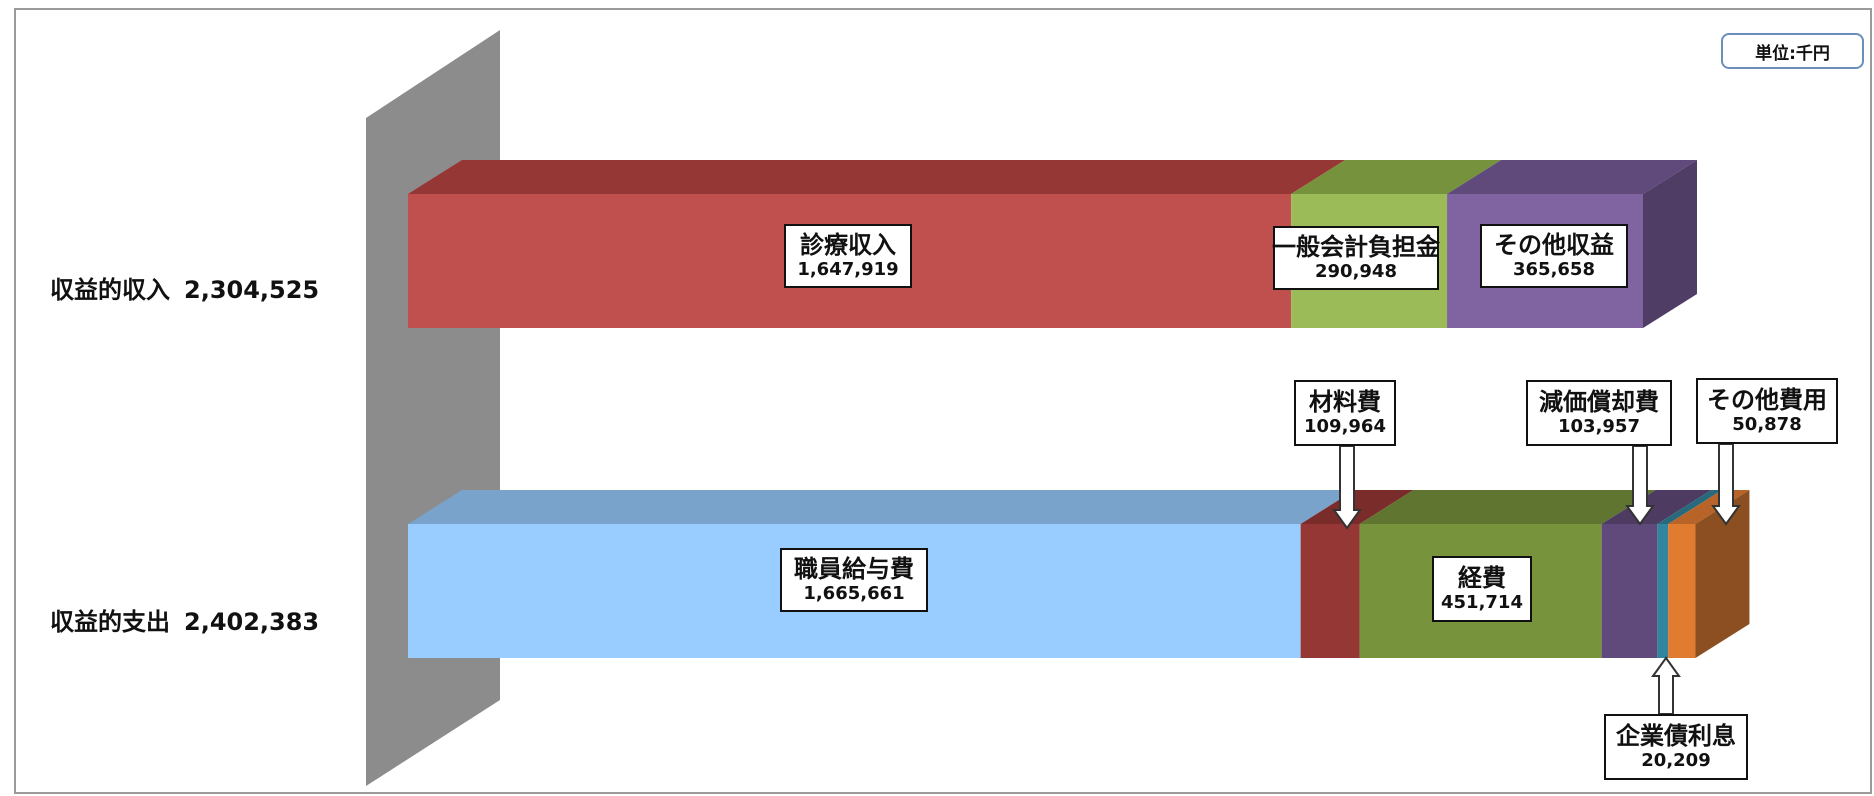 The height and width of the screenshot is (796, 1874). What do you see at coordinates (1670, 244) in the screenshot?
I see `bar-side-収益的収入` at bounding box center [1670, 244].